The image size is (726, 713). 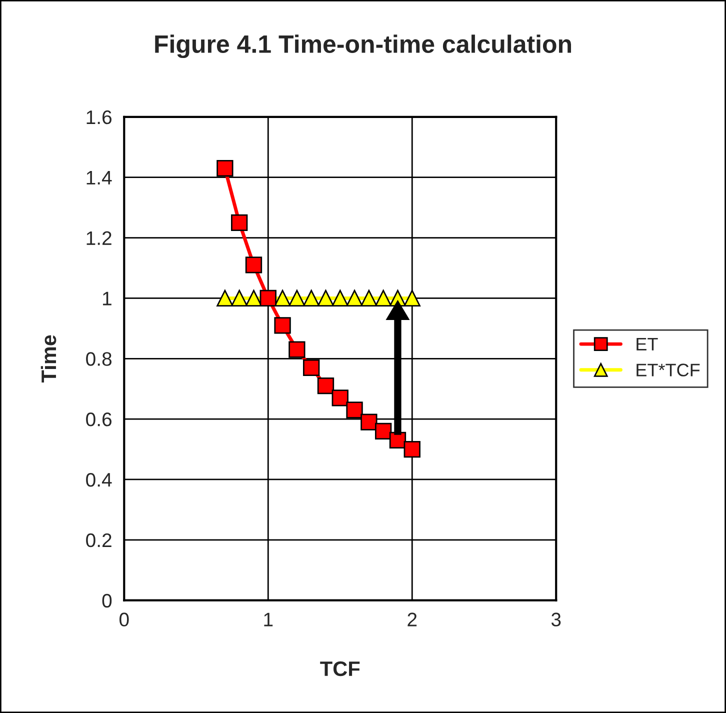 I want to click on y-tick-label: 0.2, so click(x=99, y=540).